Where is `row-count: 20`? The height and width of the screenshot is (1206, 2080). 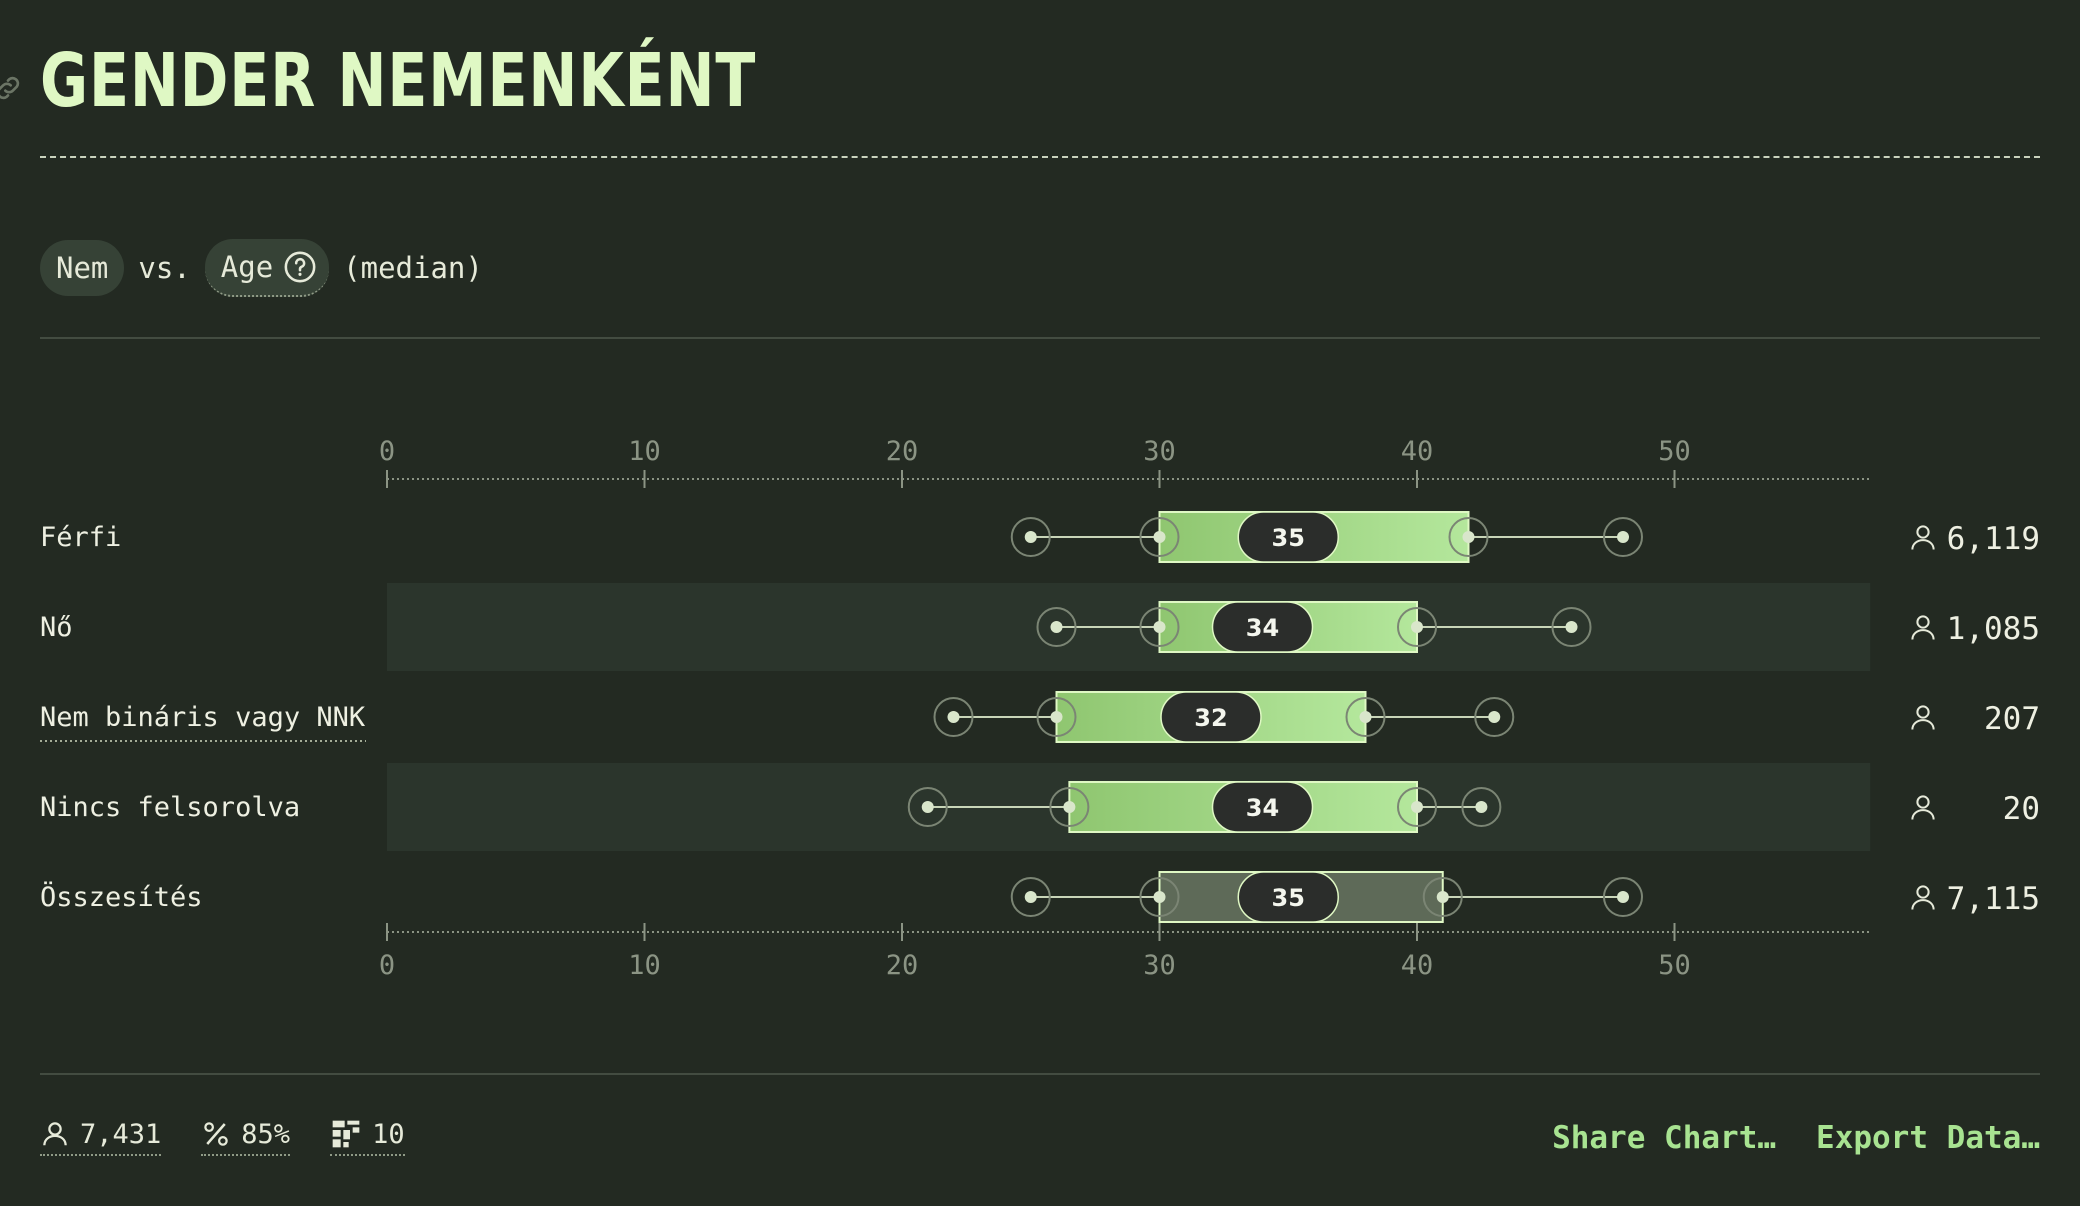
row-count: 20 is located at coordinates (2021, 809).